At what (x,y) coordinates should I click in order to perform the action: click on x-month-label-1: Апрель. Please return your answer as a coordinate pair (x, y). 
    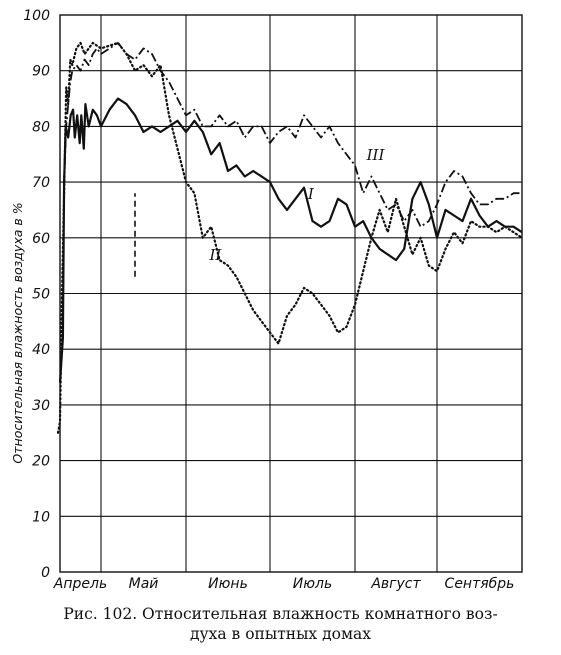
    Looking at the image, I should click on (80, 584).